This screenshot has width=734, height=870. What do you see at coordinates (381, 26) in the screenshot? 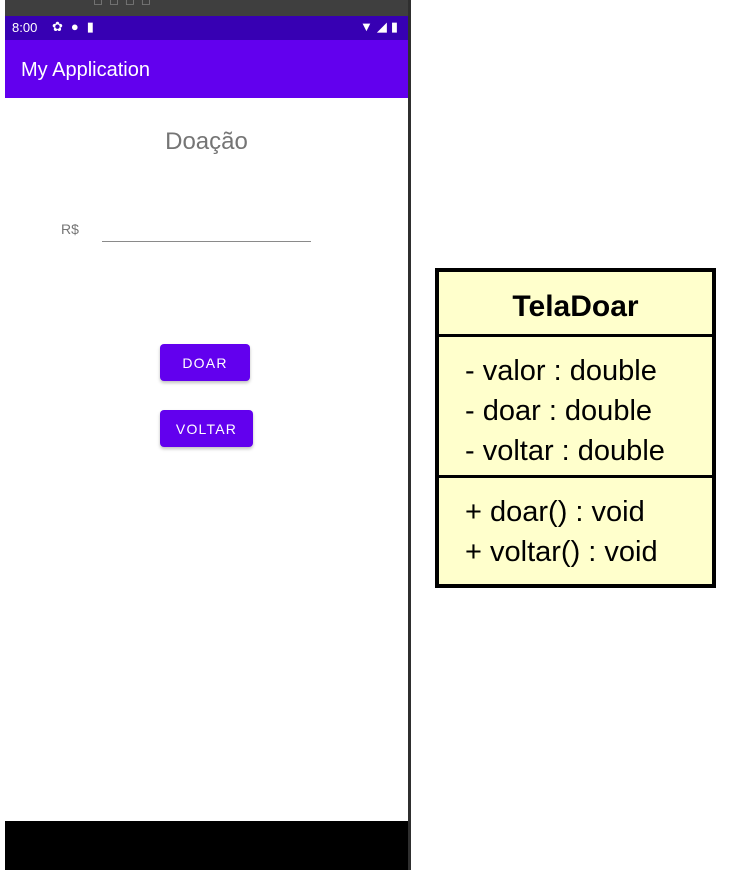
I see `signal-icon: ◢` at bounding box center [381, 26].